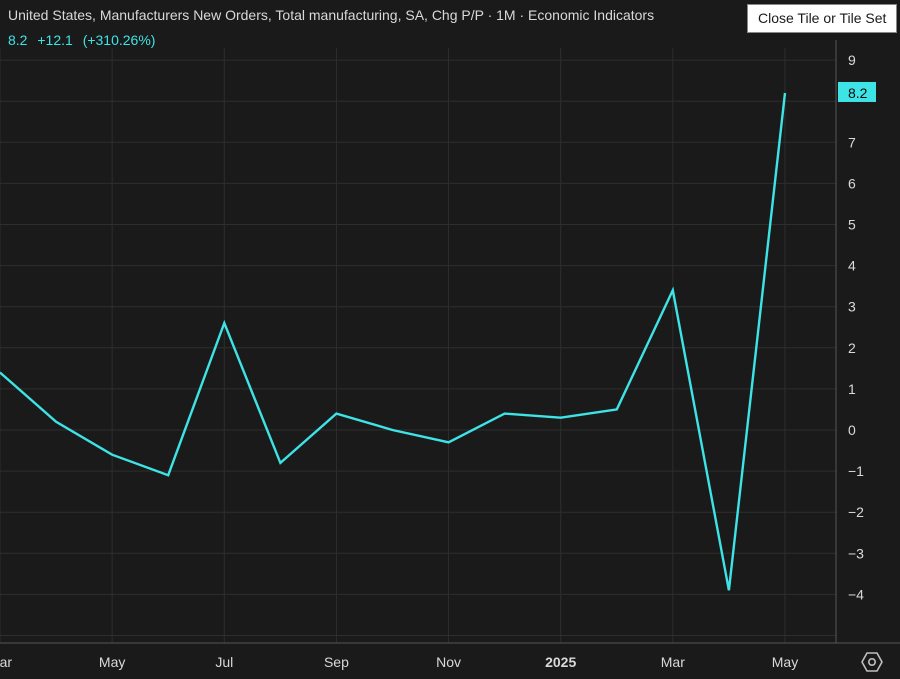 The height and width of the screenshot is (679, 900). Describe the element at coordinates (852, 142) in the screenshot. I see `y-tick-label: 7` at that location.